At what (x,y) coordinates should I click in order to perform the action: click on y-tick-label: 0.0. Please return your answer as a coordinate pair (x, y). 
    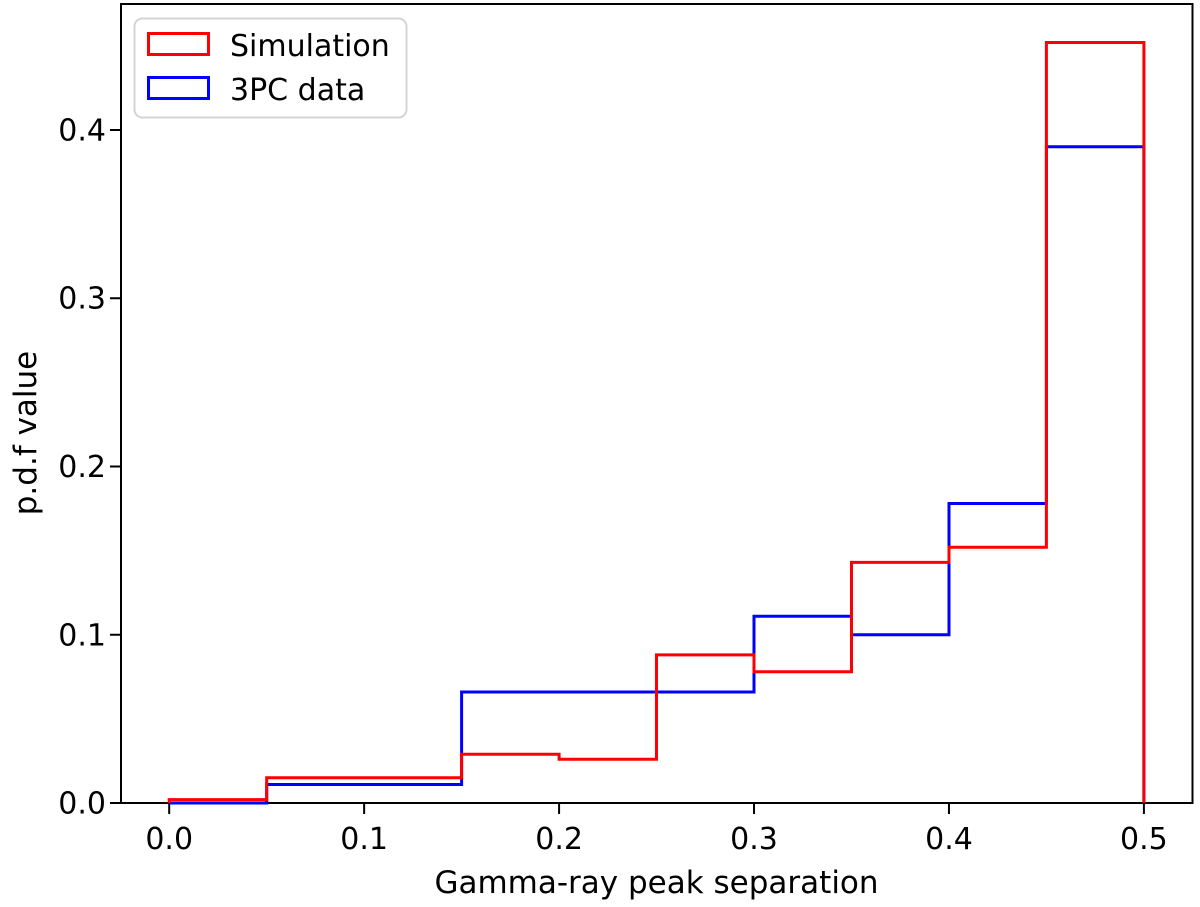
    Looking at the image, I should click on (82, 804).